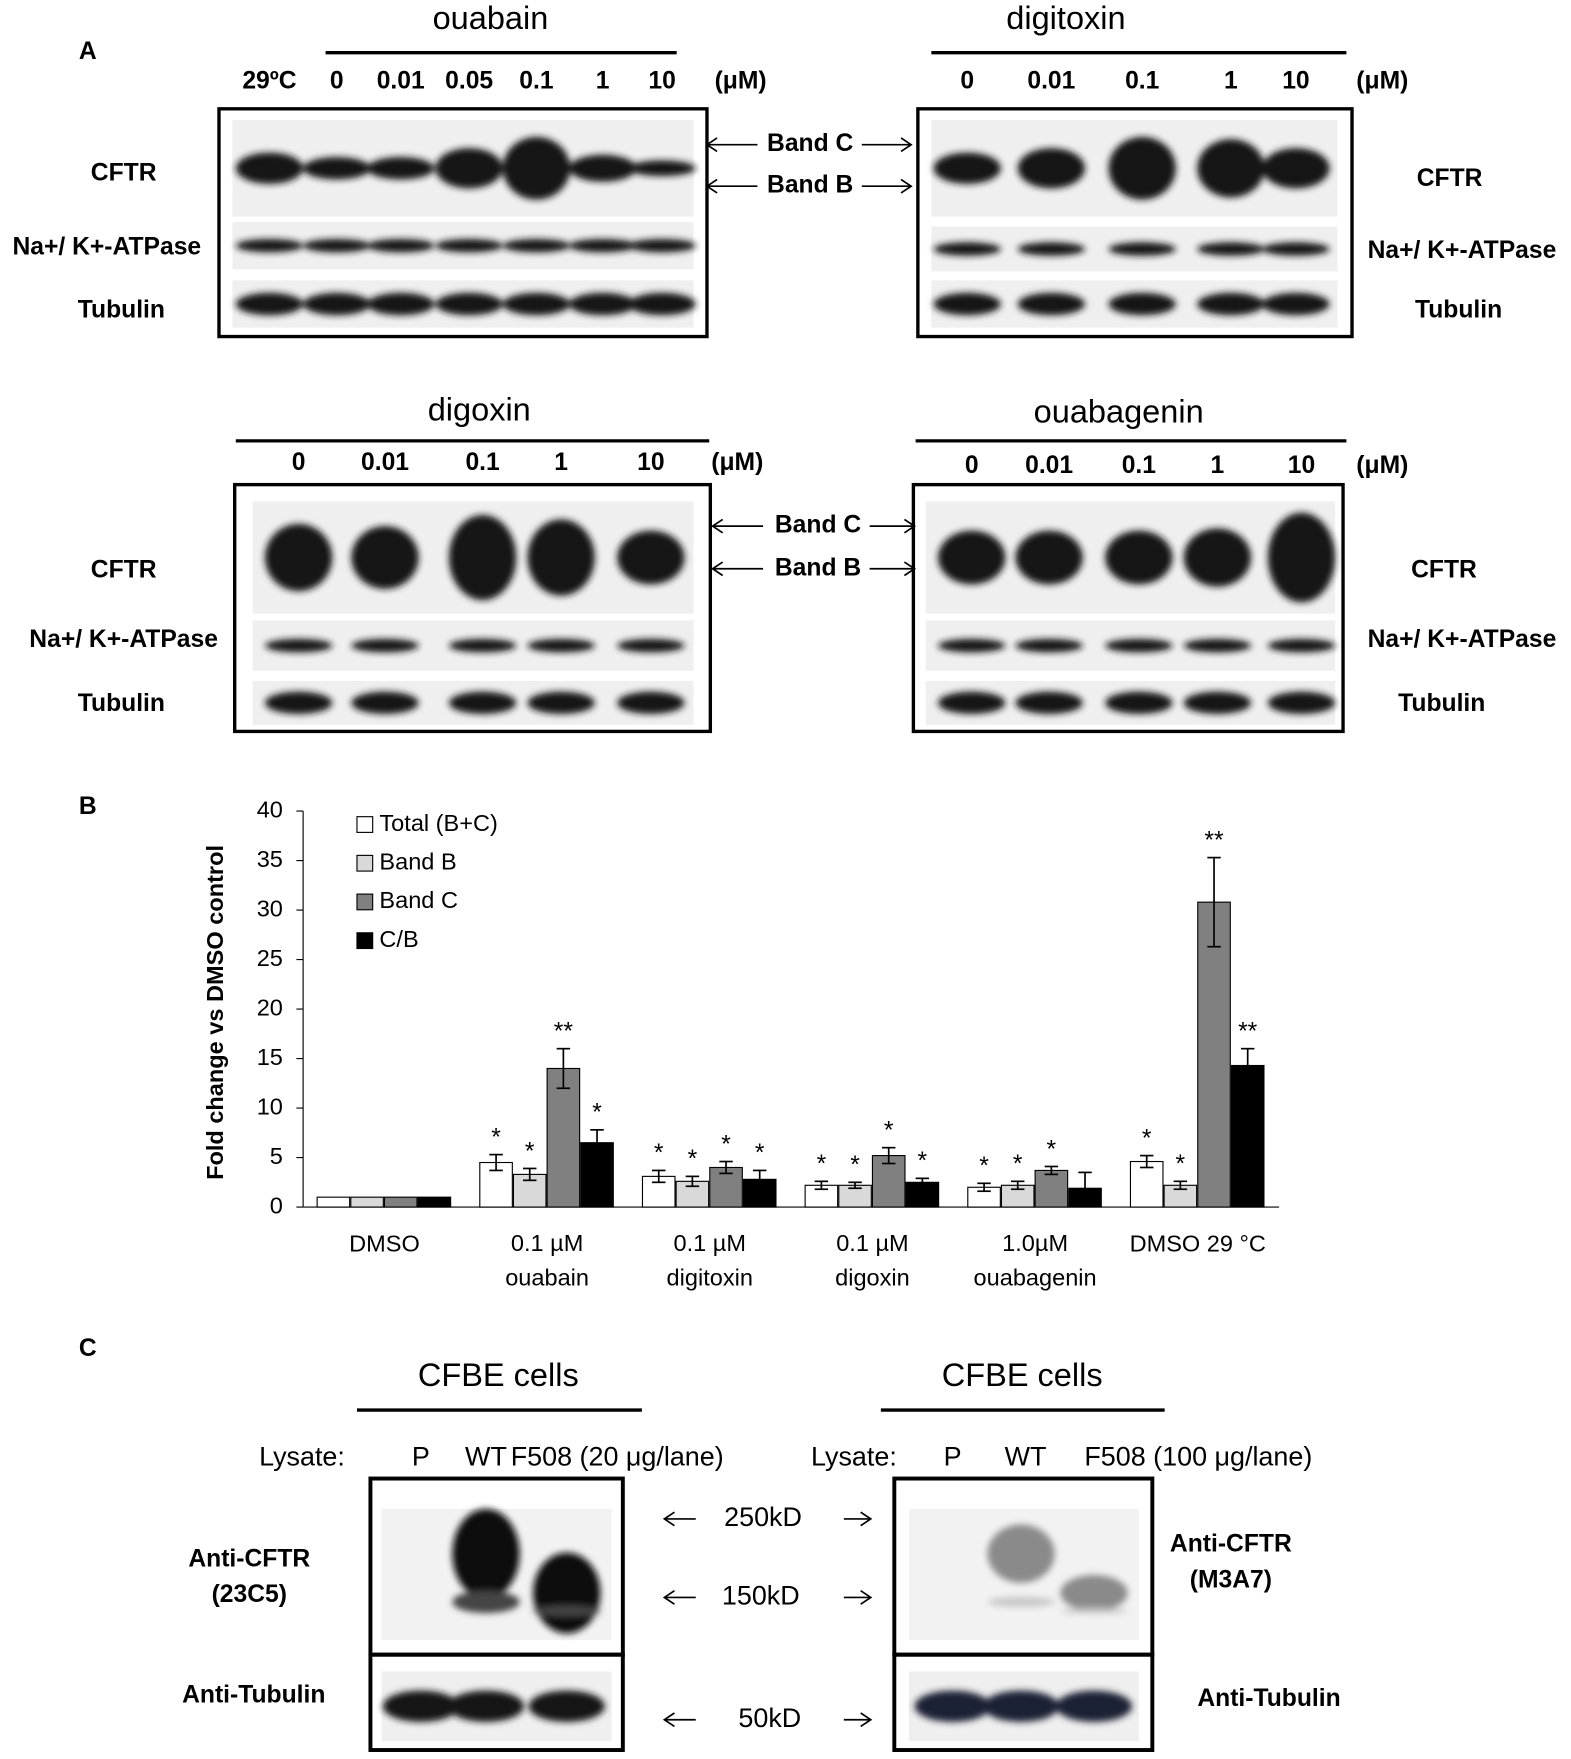 This screenshot has width=1571, height=1759. What do you see at coordinates (88, 1348) in the screenshot?
I see `panel-label: C` at bounding box center [88, 1348].